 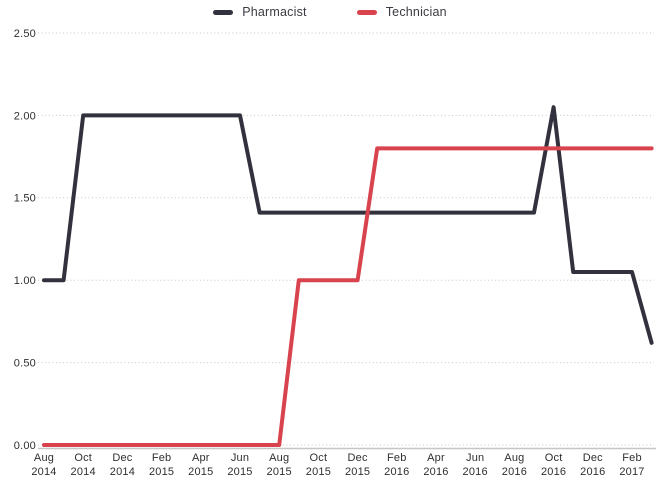 What do you see at coordinates (25, 281) in the screenshot?
I see `y-tick-label: 1.00` at bounding box center [25, 281].